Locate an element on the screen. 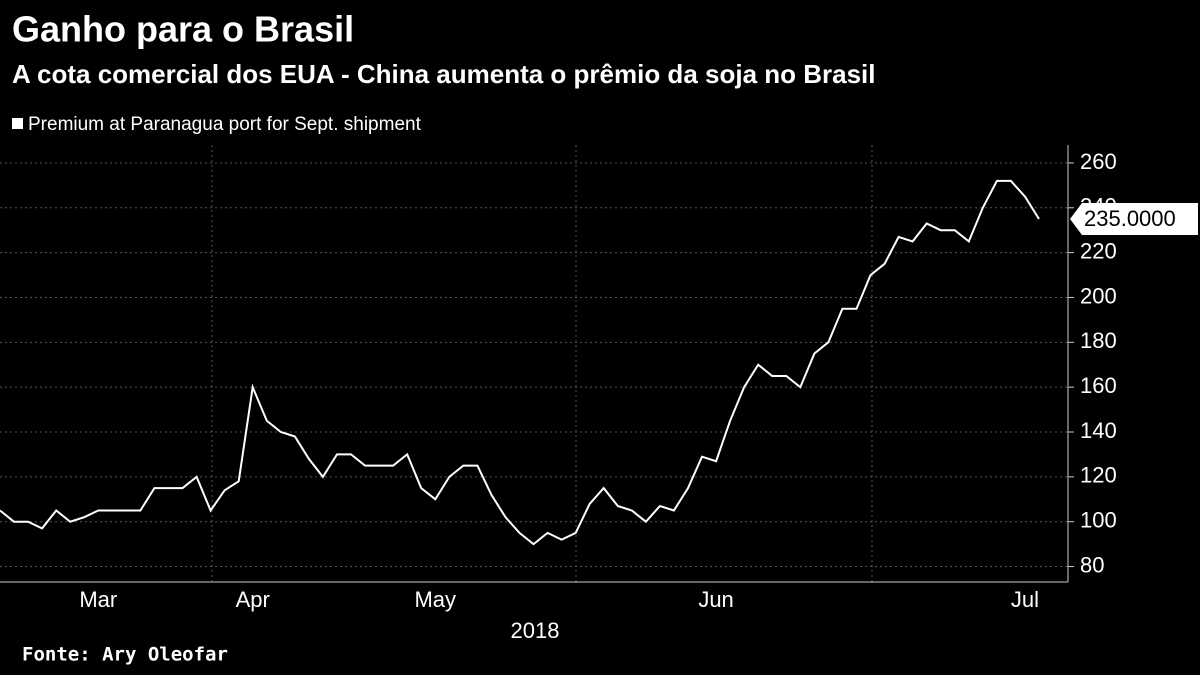 The height and width of the screenshot is (675, 1200). y-tick-label: 80 is located at coordinates (1092, 564).